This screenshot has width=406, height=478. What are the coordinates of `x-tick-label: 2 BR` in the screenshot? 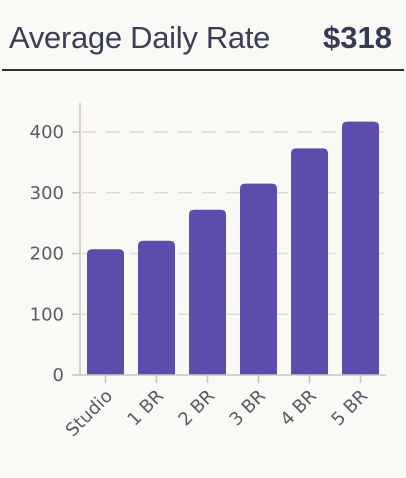 It's located at (196, 408).